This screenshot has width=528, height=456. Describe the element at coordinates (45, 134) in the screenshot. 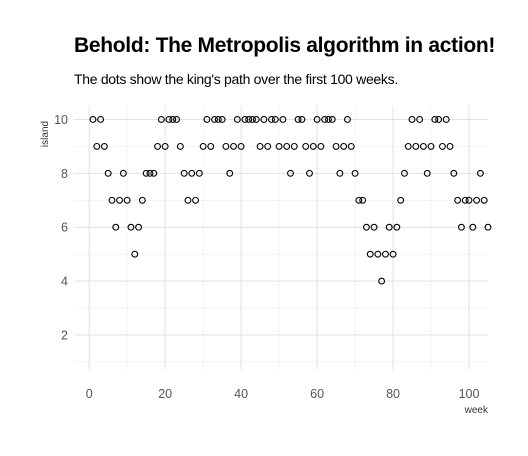

I see `y-axis-title: island` at that location.